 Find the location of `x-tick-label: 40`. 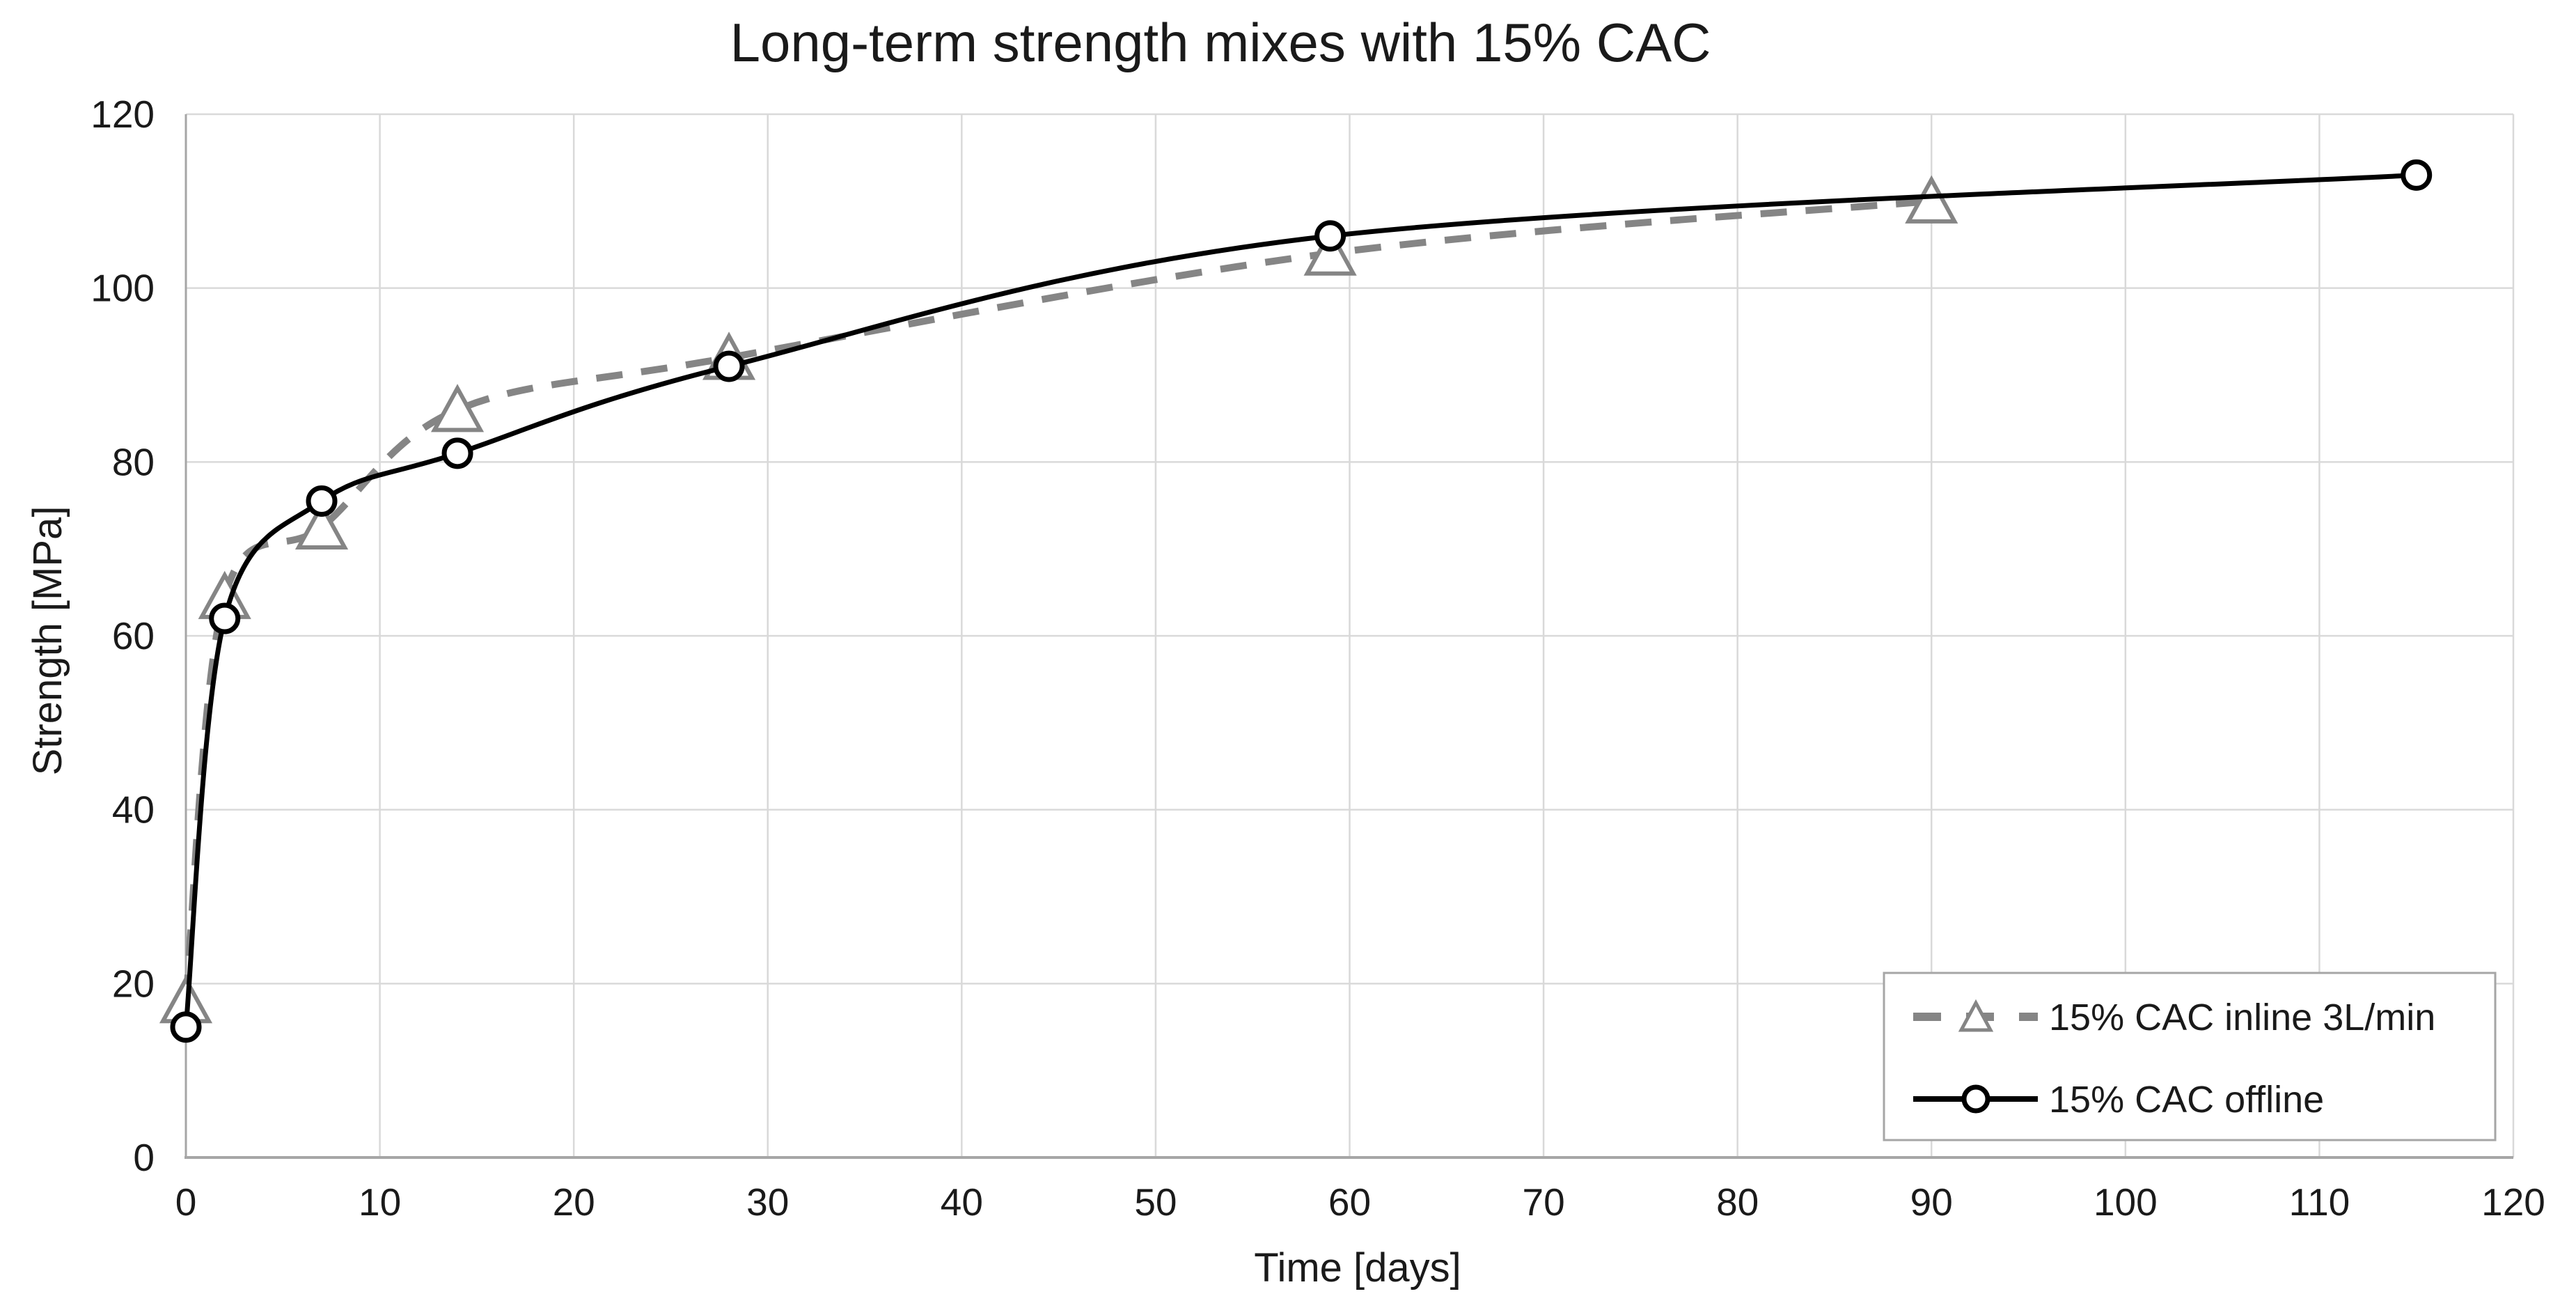

x-tick-label: 40 is located at coordinates (962, 1202).